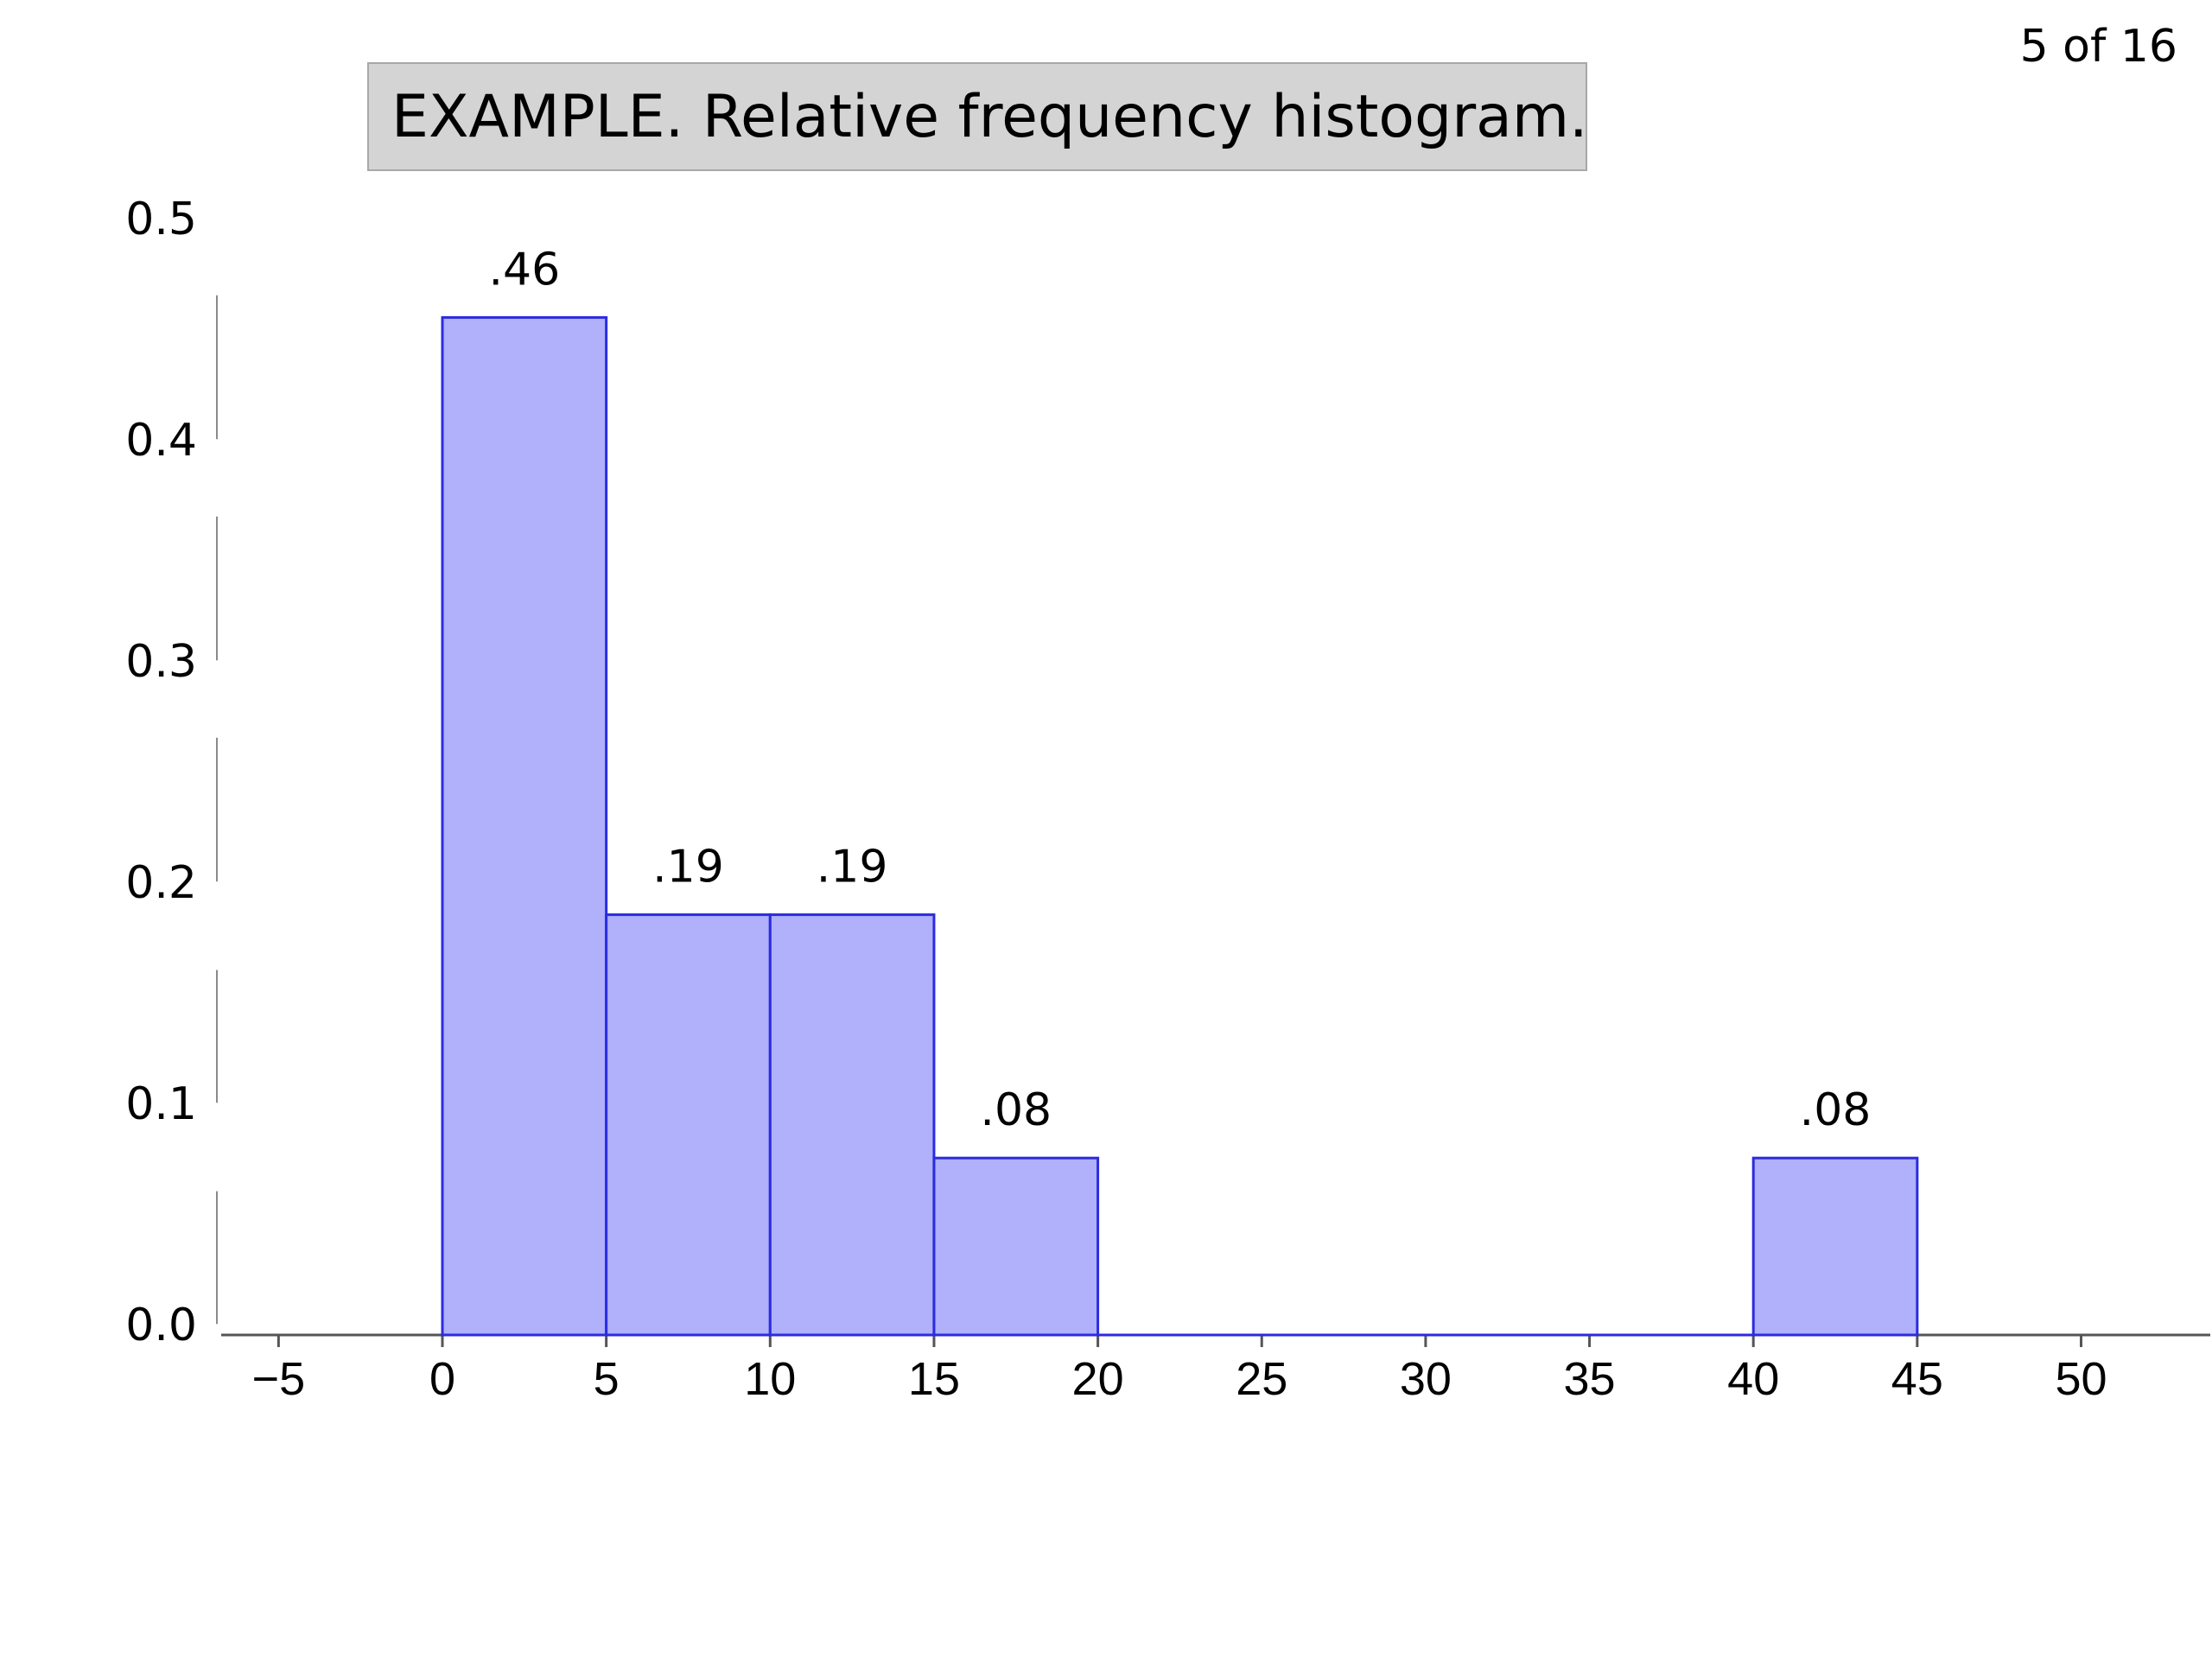 The image size is (2212, 1659). Describe the element at coordinates (934, 1379) in the screenshot. I see `x-tick-label: 15` at that location.